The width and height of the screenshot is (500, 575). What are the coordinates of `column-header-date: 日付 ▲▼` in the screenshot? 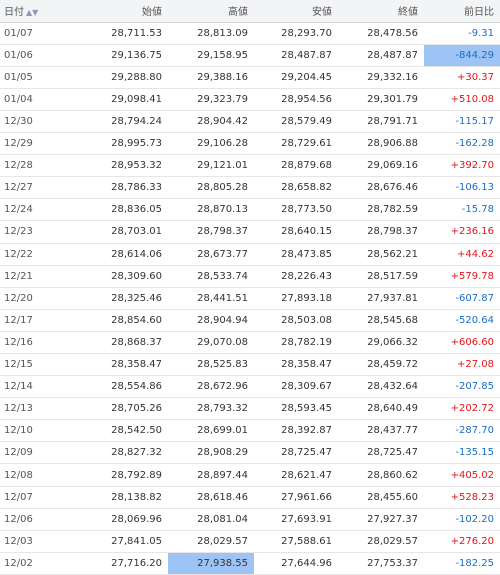 It's located at (31, 11).